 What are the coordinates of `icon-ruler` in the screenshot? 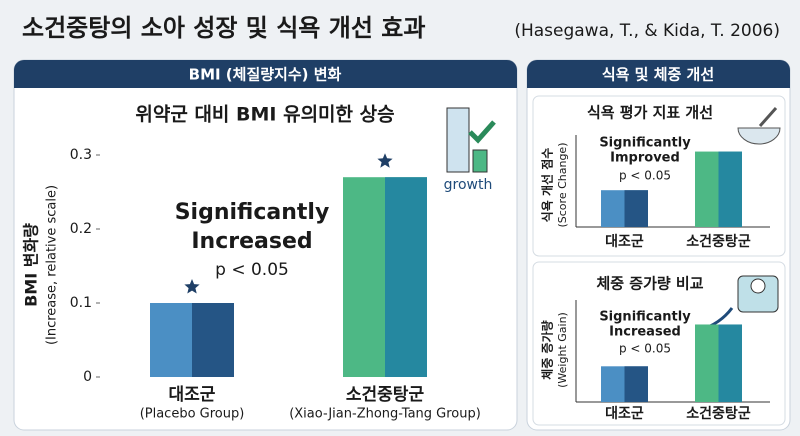 It's located at (458, 140).